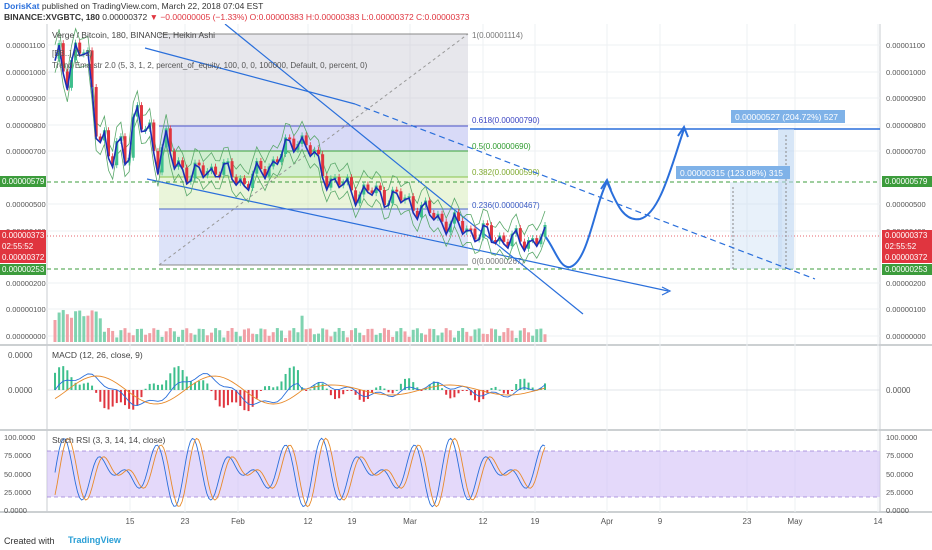  What do you see at coordinates (907, 269) in the screenshot?
I see `badge-lower-level` at bounding box center [907, 269].